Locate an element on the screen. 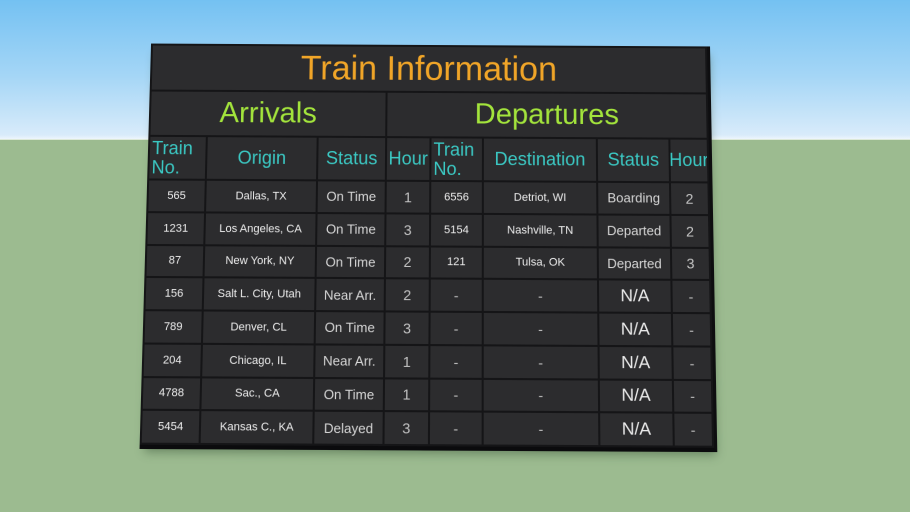 The height and width of the screenshot is (512, 910). departure-destination-cell: Detriot, WI is located at coordinates (540, 198).